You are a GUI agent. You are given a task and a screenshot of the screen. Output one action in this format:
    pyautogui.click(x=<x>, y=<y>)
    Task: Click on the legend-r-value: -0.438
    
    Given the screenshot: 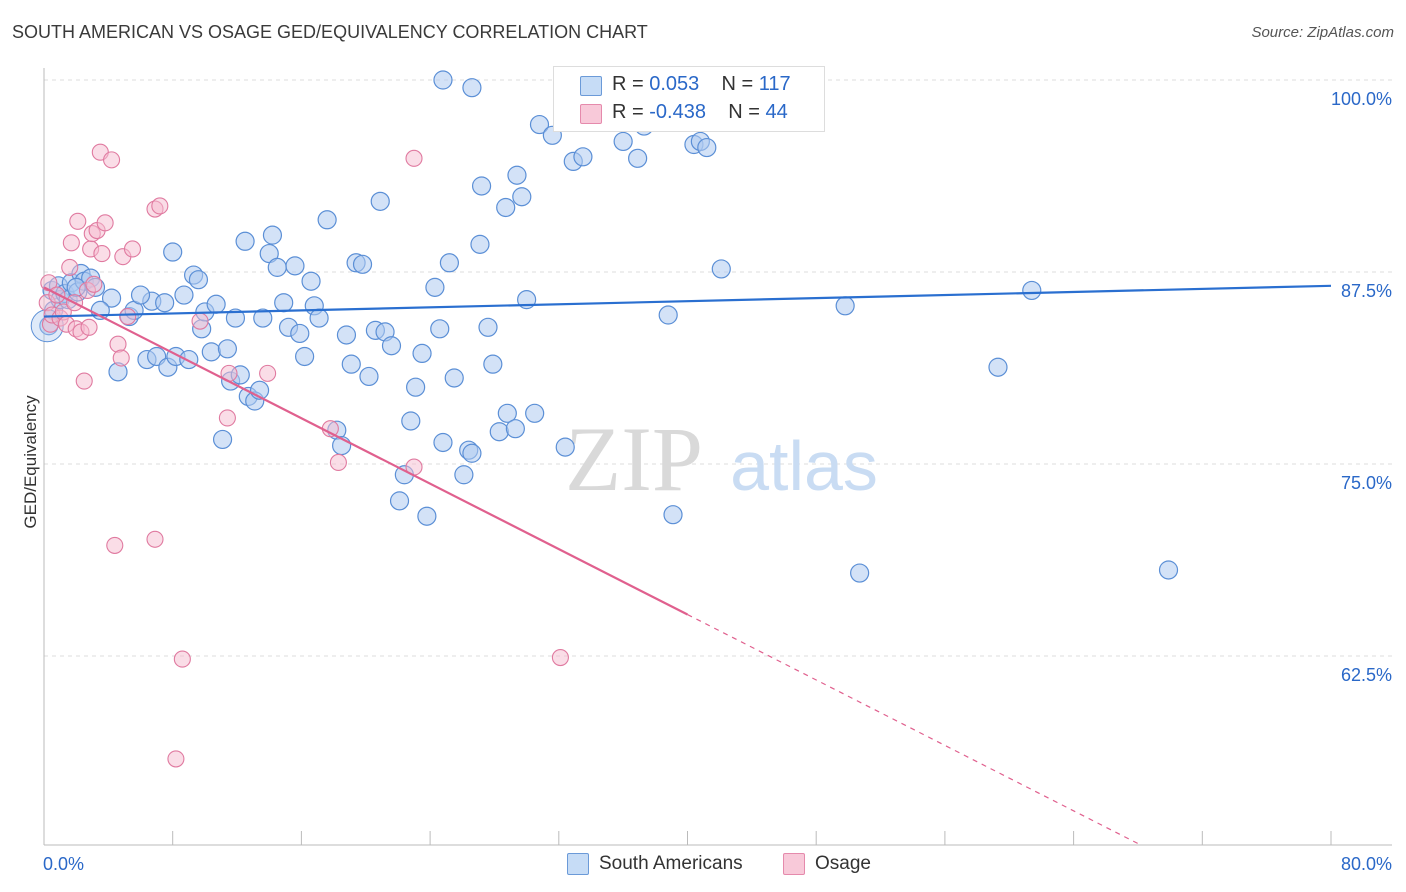 What is the action you would take?
    pyautogui.click(x=677, y=112)
    